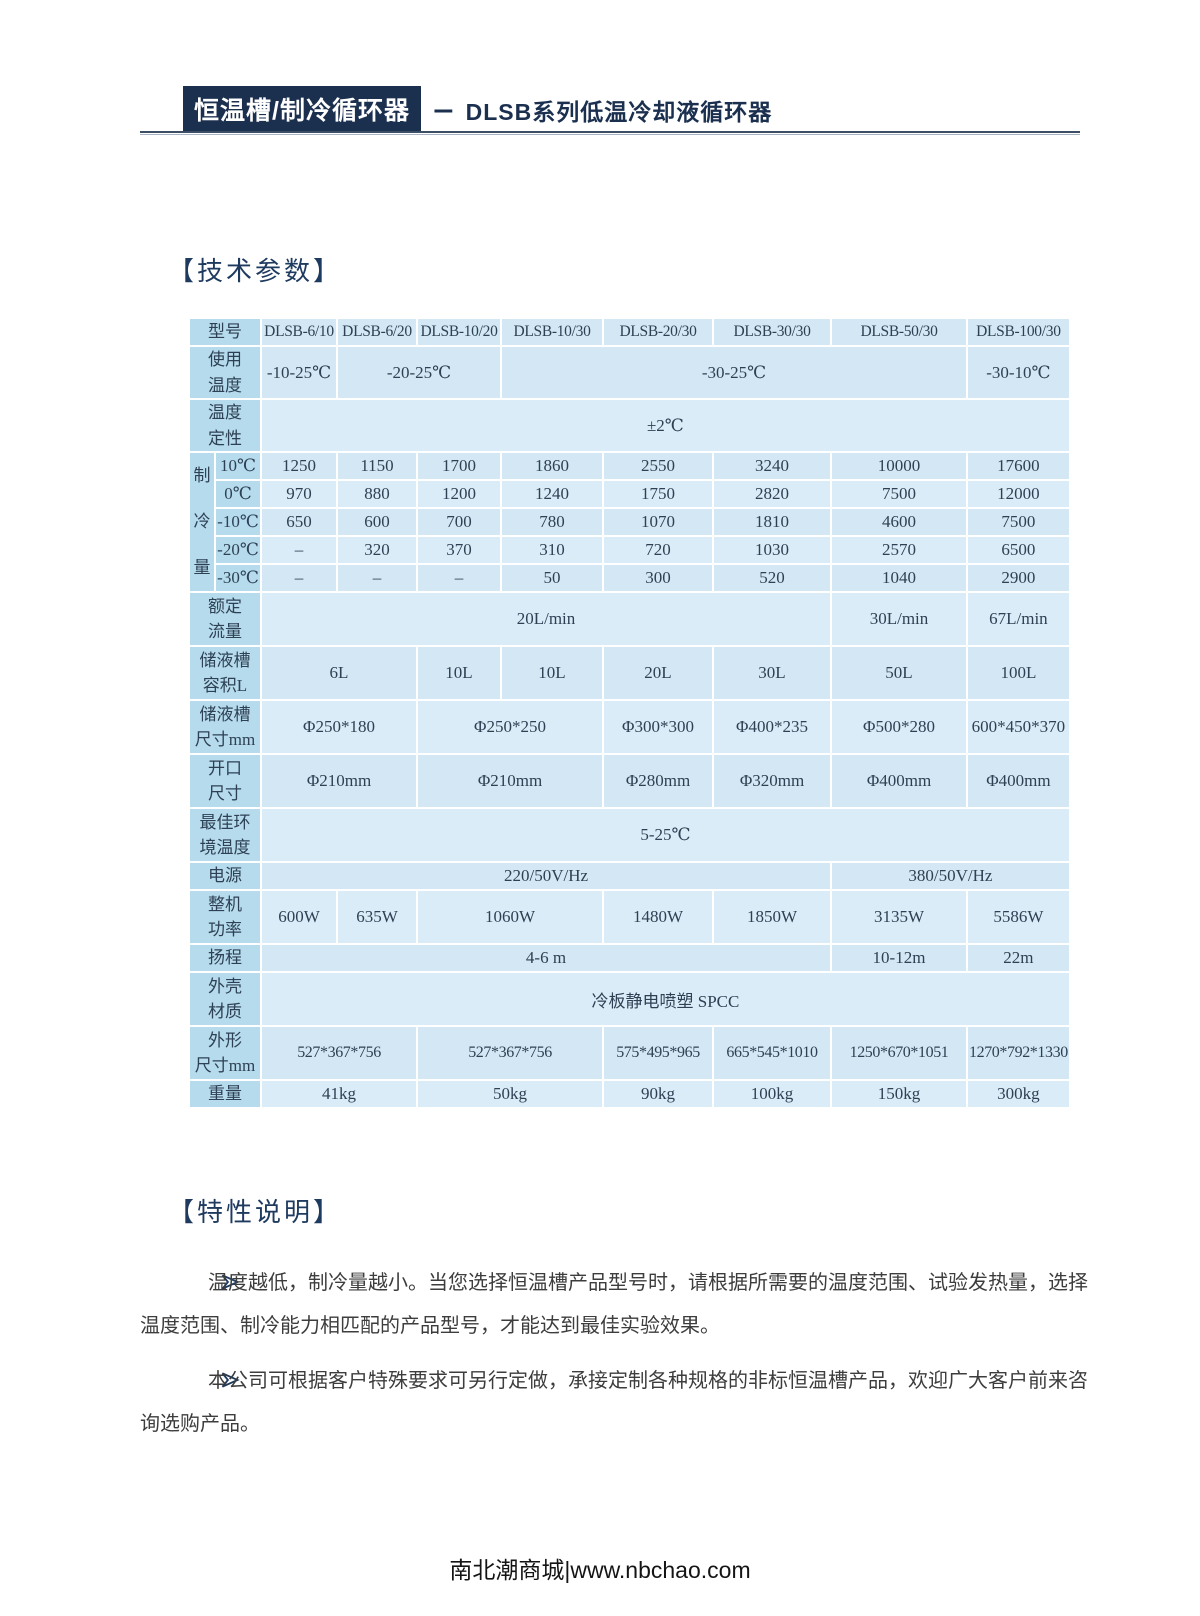 The width and height of the screenshot is (1200, 1616). What do you see at coordinates (772, 1053) in the screenshot?
I see `spec-cell: 665*545*1010` at bounding box center [772, 1053].